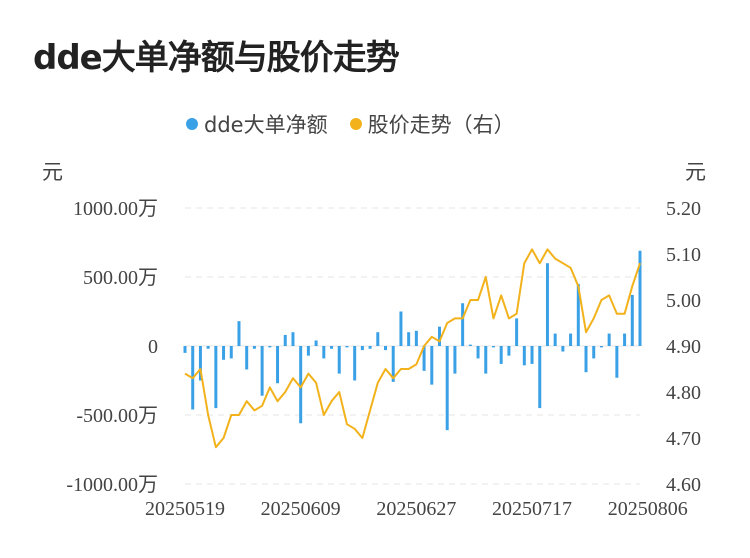 Image resolution: width=750 pixels, height=558 pixels. What do you see at coordinates (683, 255) in the screenshot?
I see `right-tick-label: 5.10` at bounding box center [683, 255].